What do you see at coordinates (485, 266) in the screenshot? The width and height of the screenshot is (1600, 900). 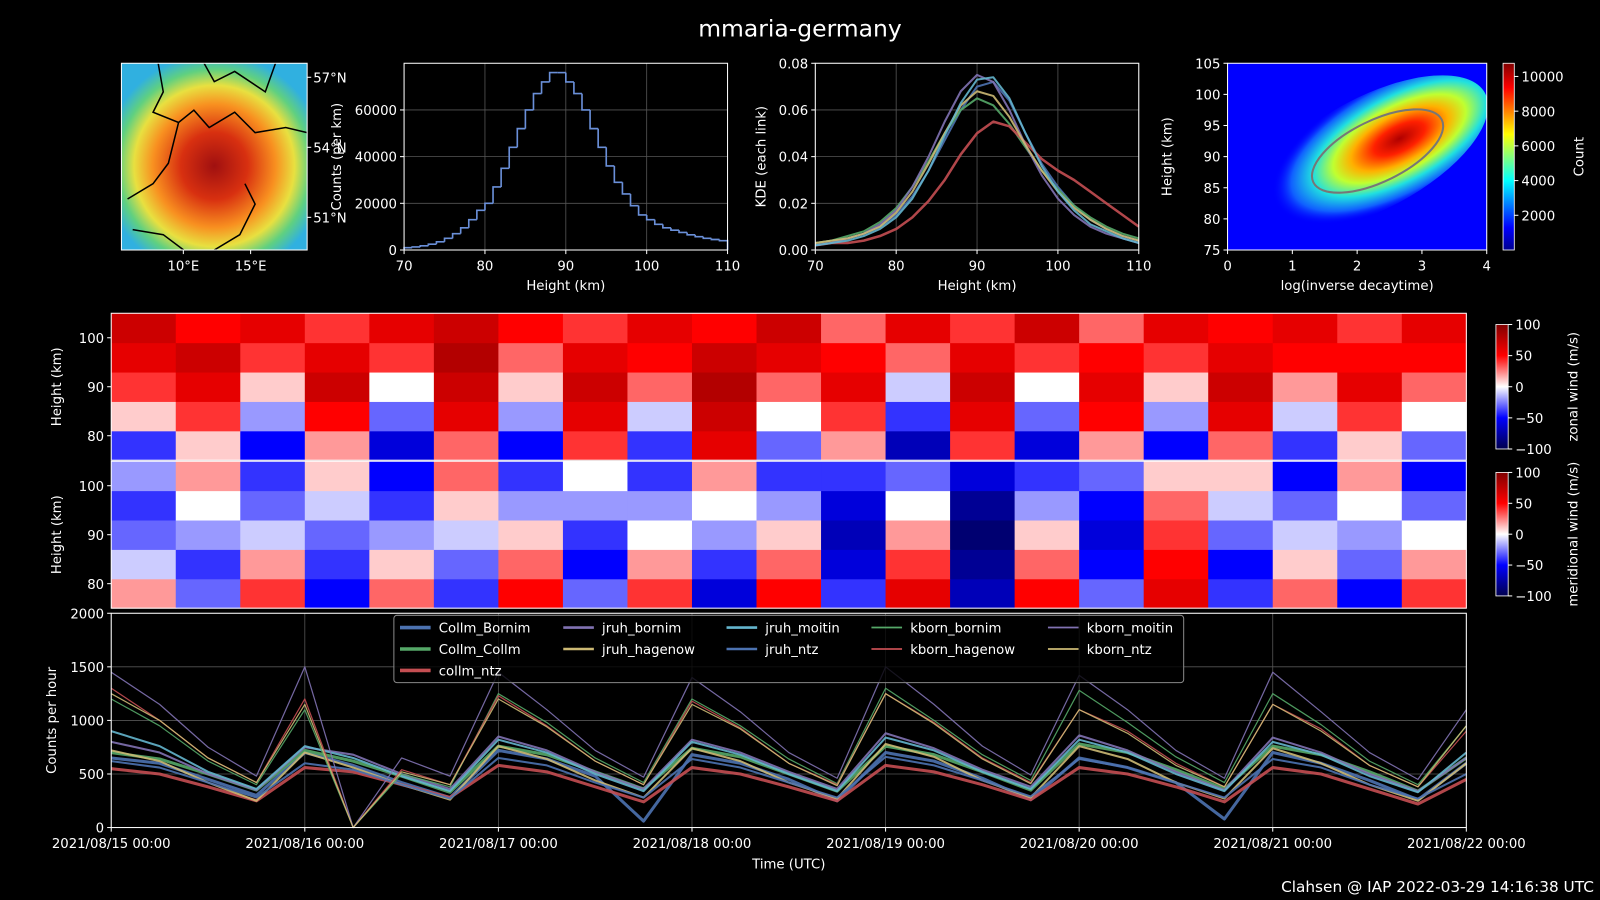 I see `x-tick-label: 80` at bounding box center [485, 266].